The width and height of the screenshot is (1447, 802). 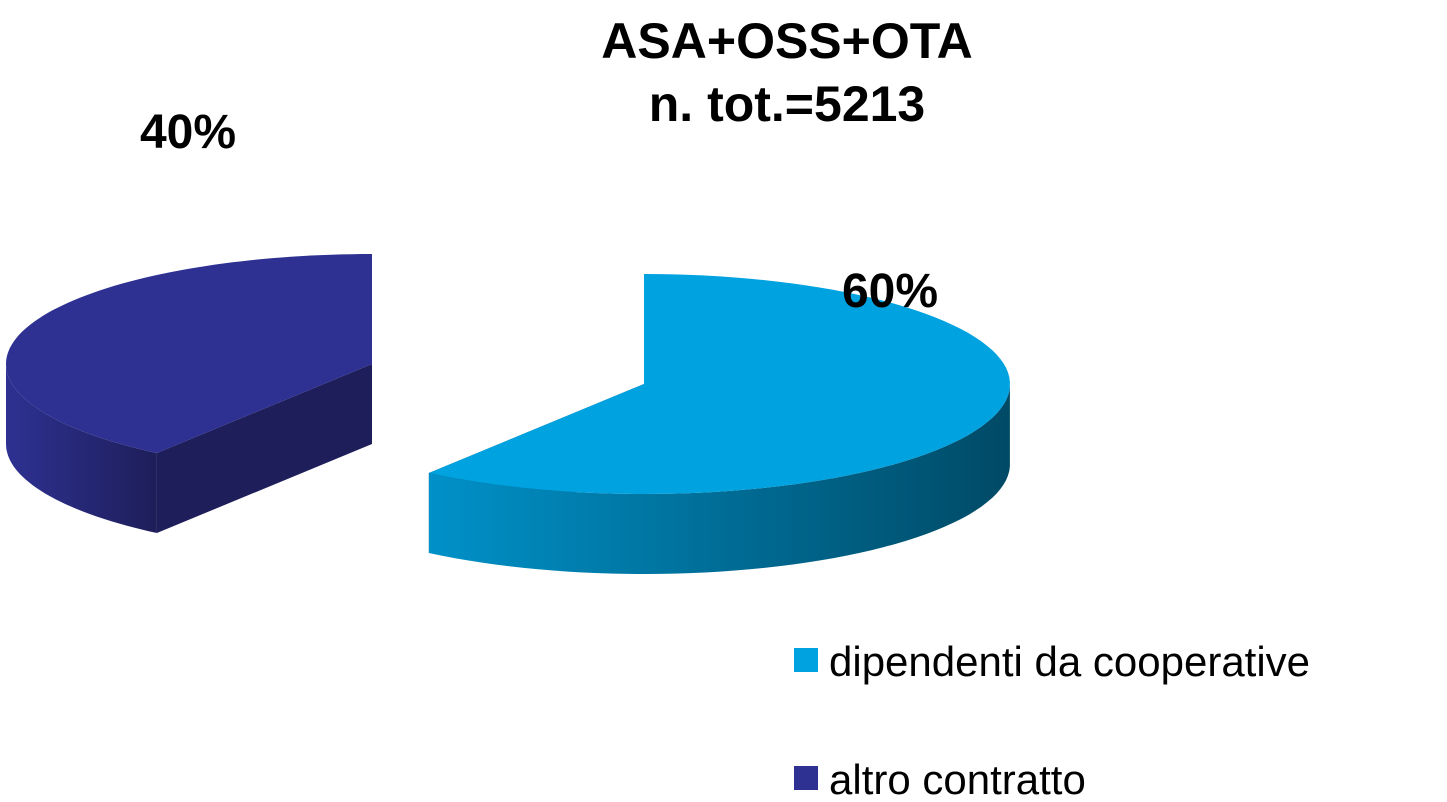 What do you see at coordinates (957, 779) in the screenshot?
I see `legend-label-altro-contratto: altro contratto` at bounding box center [957, 779].